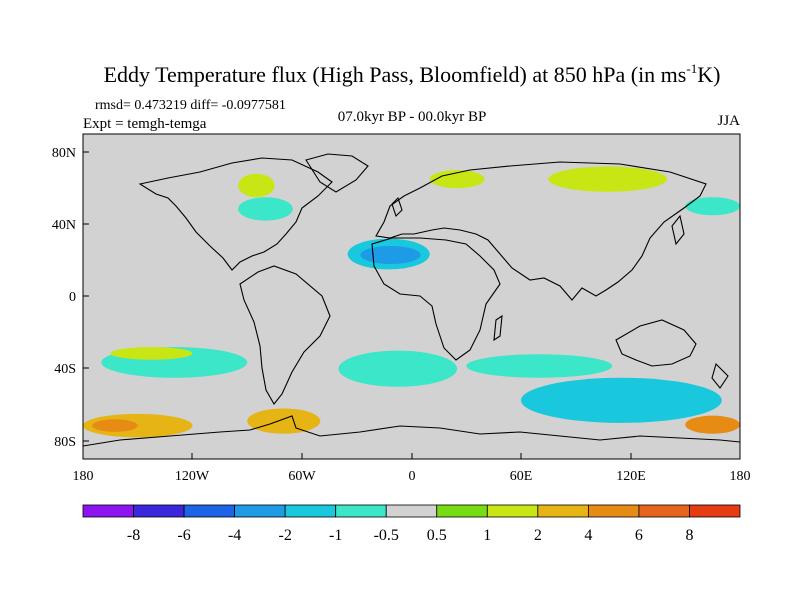  I want to click on colorbar-label: 0.5, so click(437, 535).